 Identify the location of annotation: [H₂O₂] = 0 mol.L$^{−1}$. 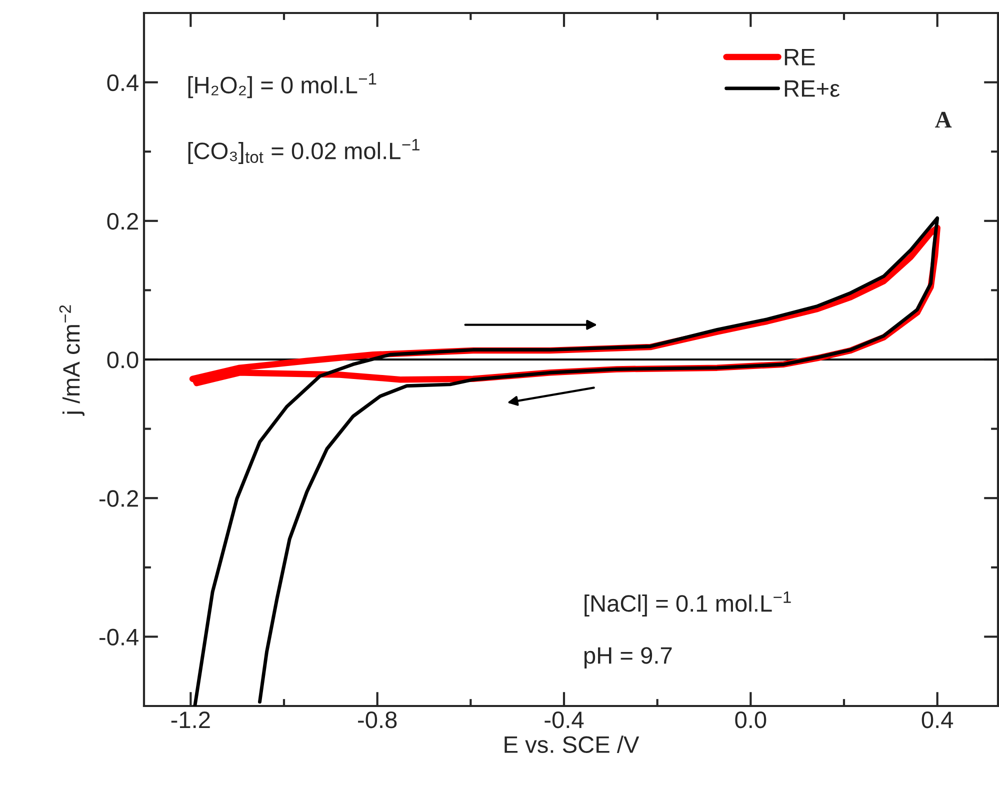
(282, 85).